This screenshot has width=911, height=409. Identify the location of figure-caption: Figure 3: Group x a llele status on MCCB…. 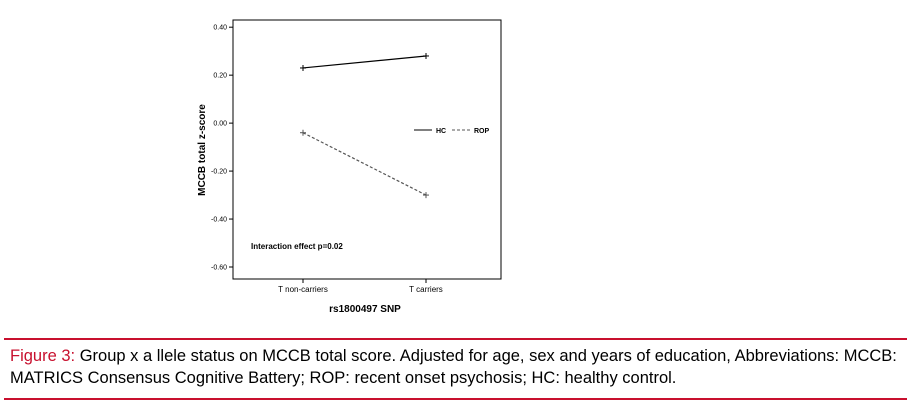
(457, 367).